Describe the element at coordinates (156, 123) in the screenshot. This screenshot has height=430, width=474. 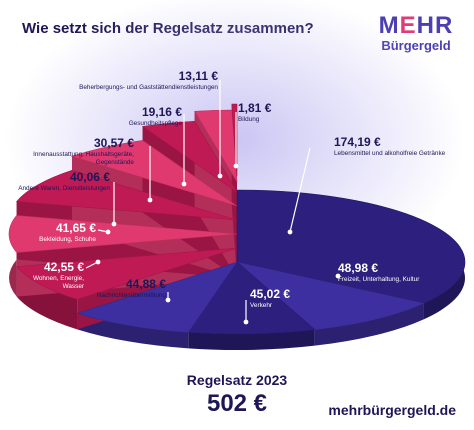
I see `slice-category-label: Gesundheitspflege` at that location.